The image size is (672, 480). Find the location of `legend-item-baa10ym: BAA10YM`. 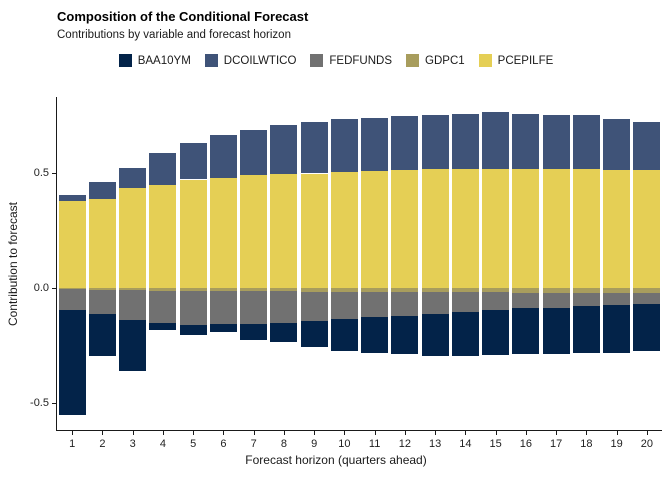

legend-item-baa10ym: BAA10YM is located at coordinates (154, 60).